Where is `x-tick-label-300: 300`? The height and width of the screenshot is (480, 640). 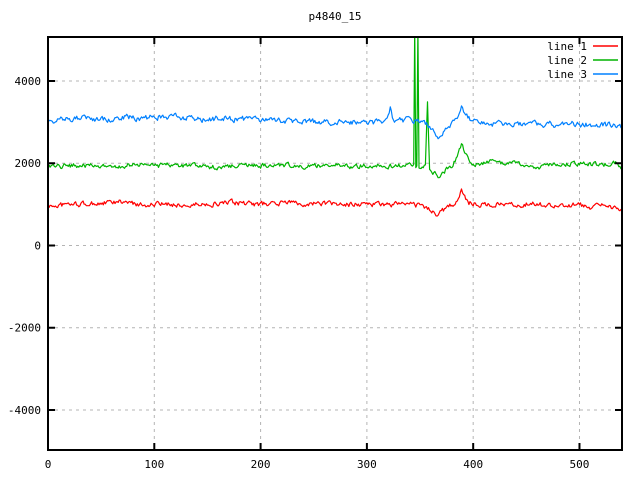 x-tick-label-300: 300 is located at coordinates (367, 464).